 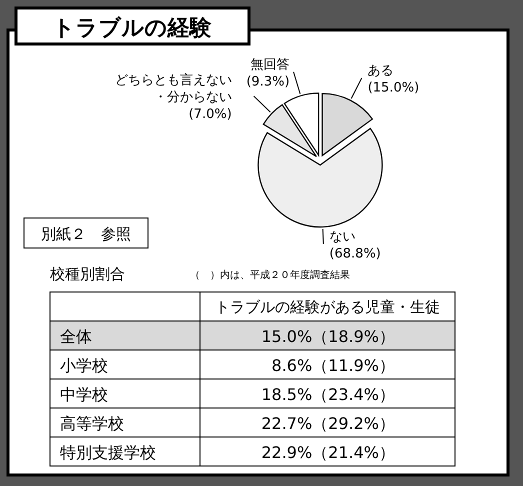 I want to click on slice-label: ある, so click(x=381, y=71).